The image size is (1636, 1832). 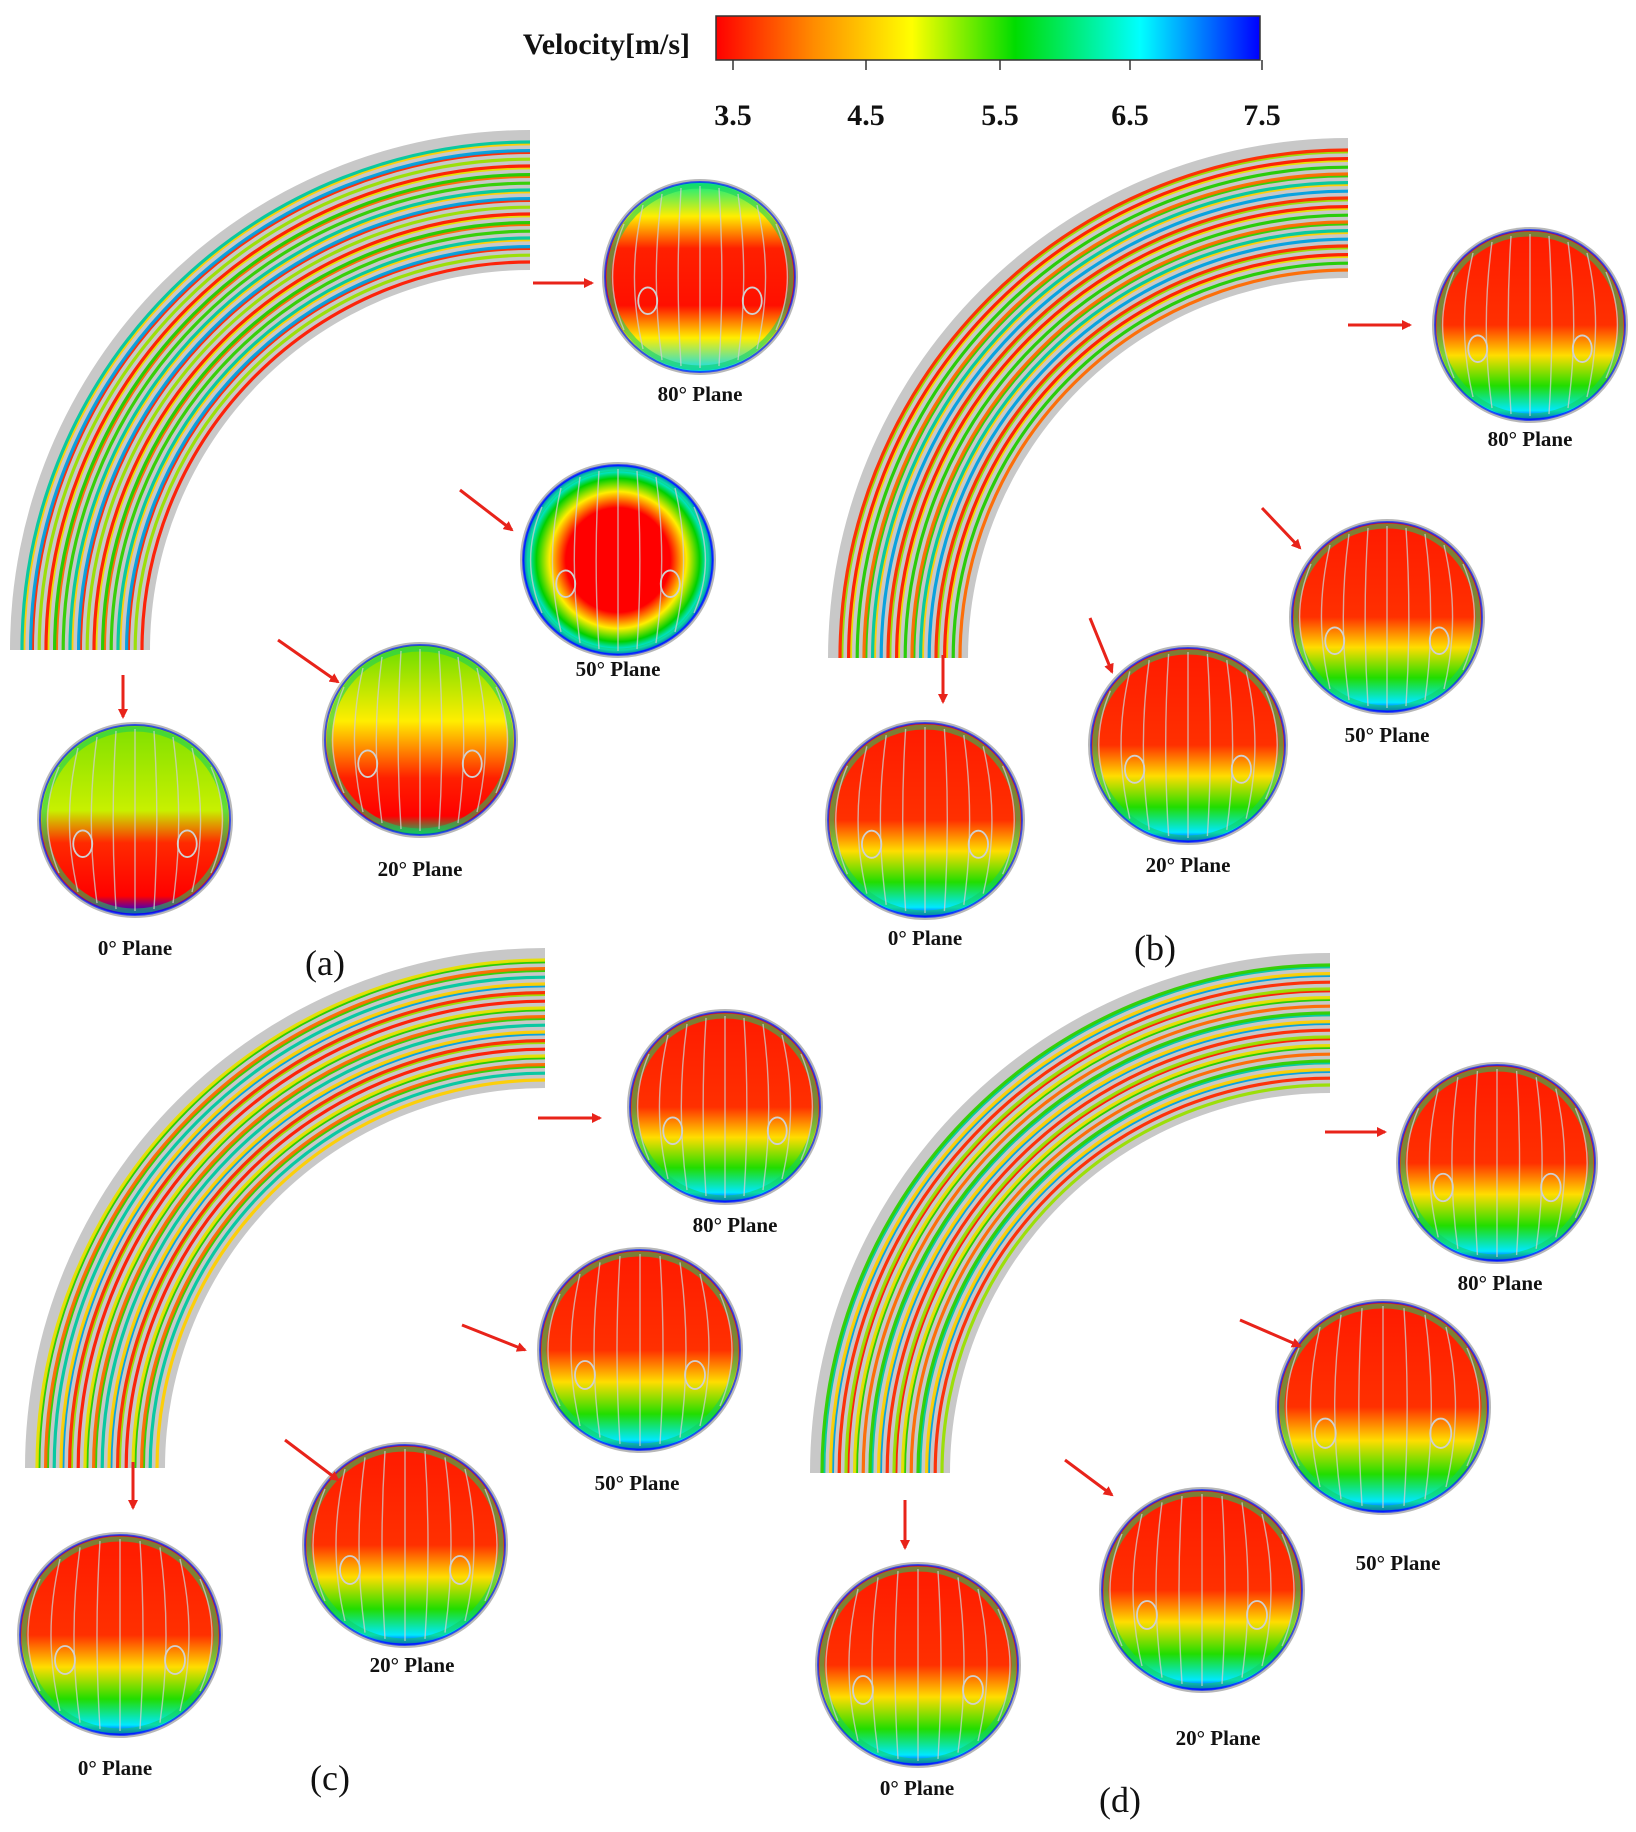 I want to click on colorbar-tick-label: 4.5, so click(x=866, y=115).